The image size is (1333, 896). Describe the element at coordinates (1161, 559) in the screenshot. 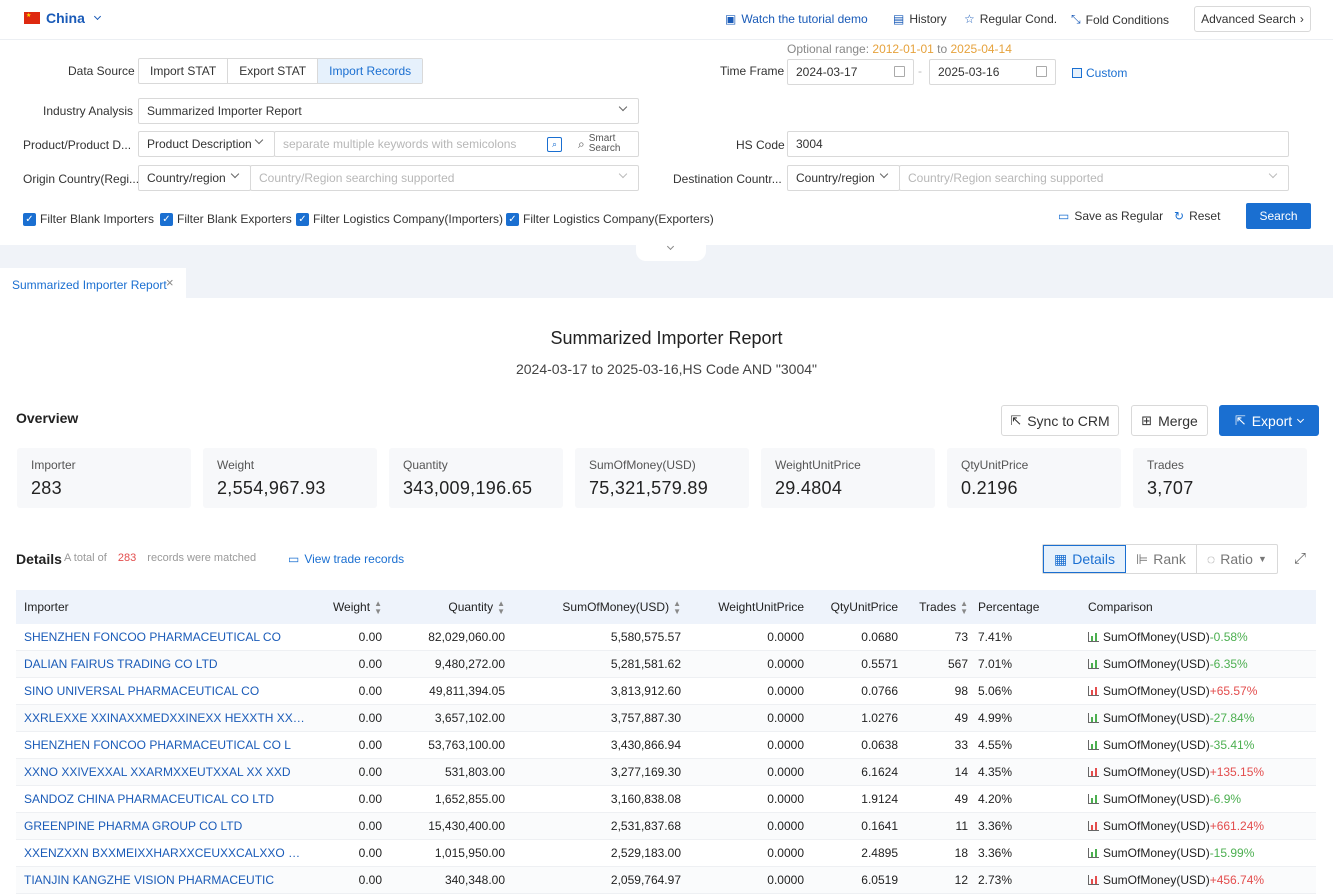

I see `view-rank-button: ⊫ Rank` at that location.